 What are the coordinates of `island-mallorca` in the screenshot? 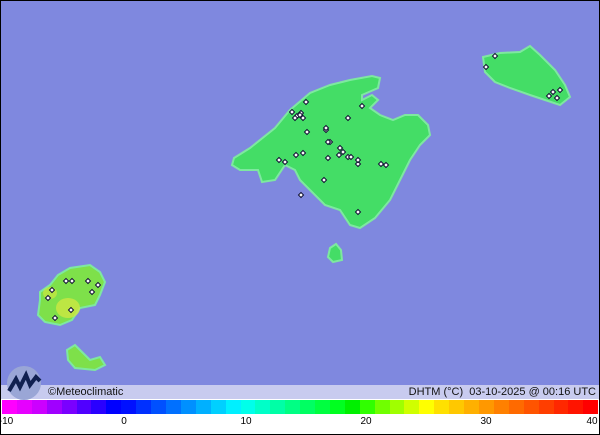 It's located at (331, 152).